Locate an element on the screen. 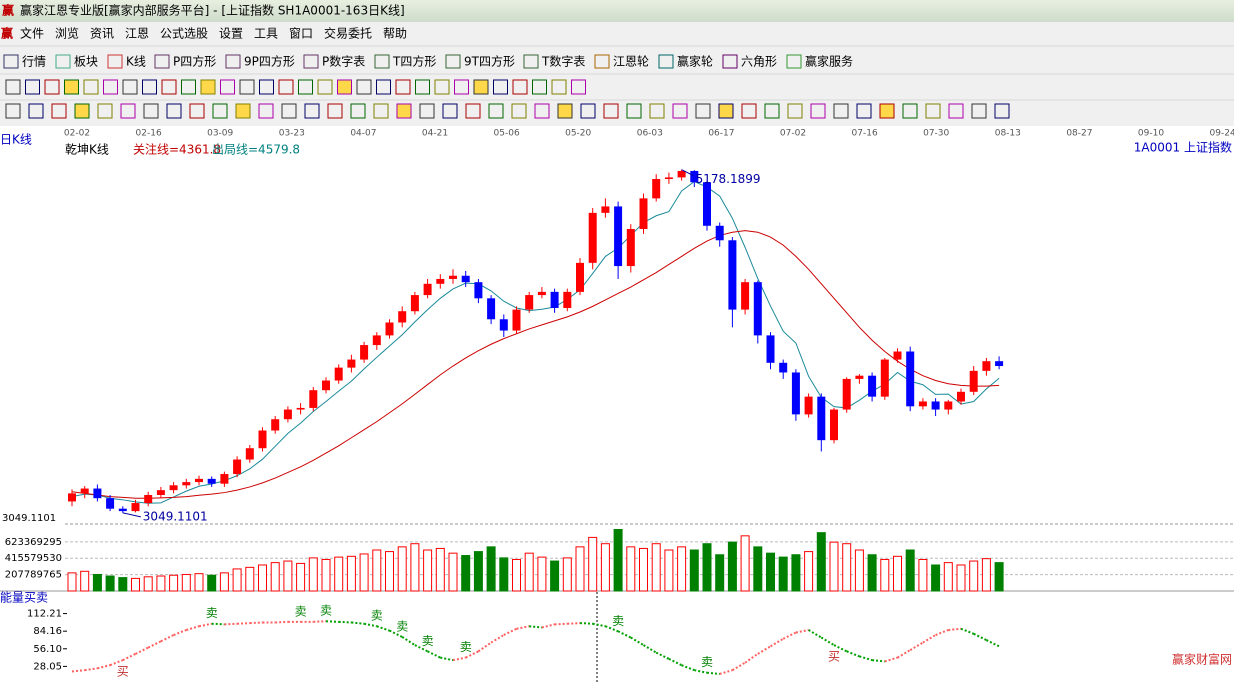 This screenshot has height=684, width=1234. tool-button: 六角形 is located at coordinates (759, 62).